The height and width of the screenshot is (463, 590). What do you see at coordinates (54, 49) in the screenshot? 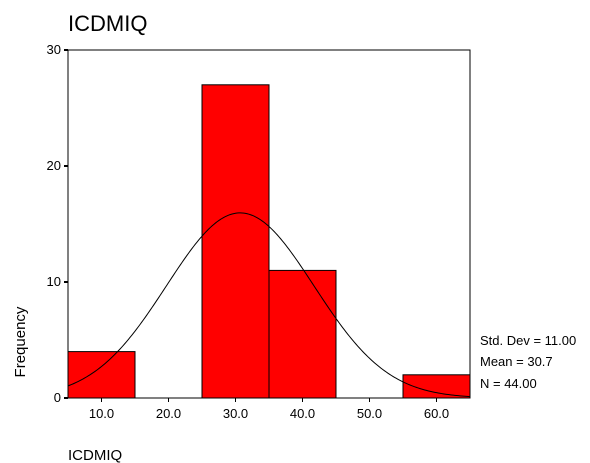
I see `y-tick-label: 30` at bounding box center [54, 49].